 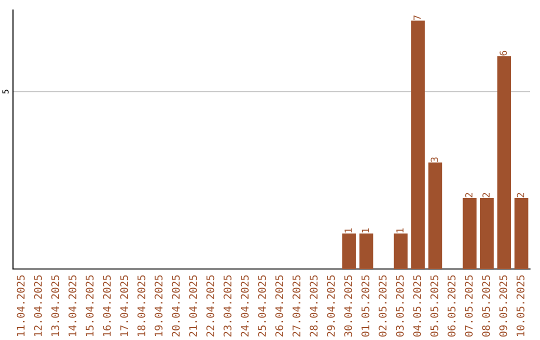 What do you see at coordinates (417, 306) in the screenshot?
I see `x-tick-label: 04.05.2025` at bounding box center [417, 306].